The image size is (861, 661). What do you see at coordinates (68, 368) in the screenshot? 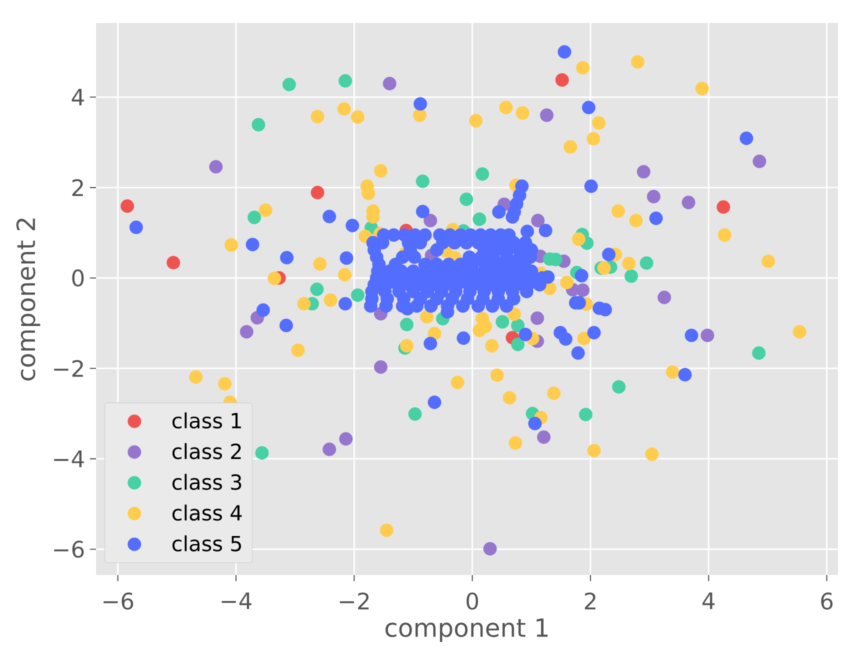
I see `y-tick-label: −2` at bounding box center [68, 368].